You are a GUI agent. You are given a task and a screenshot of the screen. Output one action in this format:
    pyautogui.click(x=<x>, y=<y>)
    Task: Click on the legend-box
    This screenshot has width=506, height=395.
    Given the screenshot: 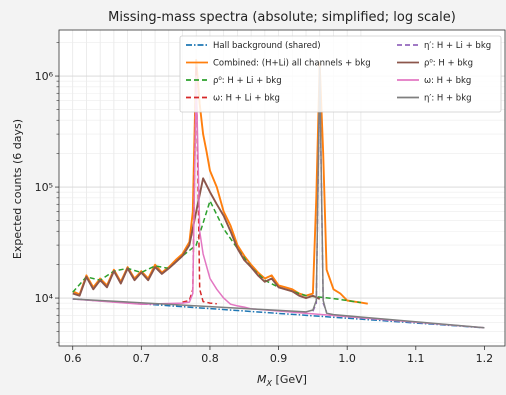 What is the action you would take?
    pyautogui.click(x=340, y=74)
    